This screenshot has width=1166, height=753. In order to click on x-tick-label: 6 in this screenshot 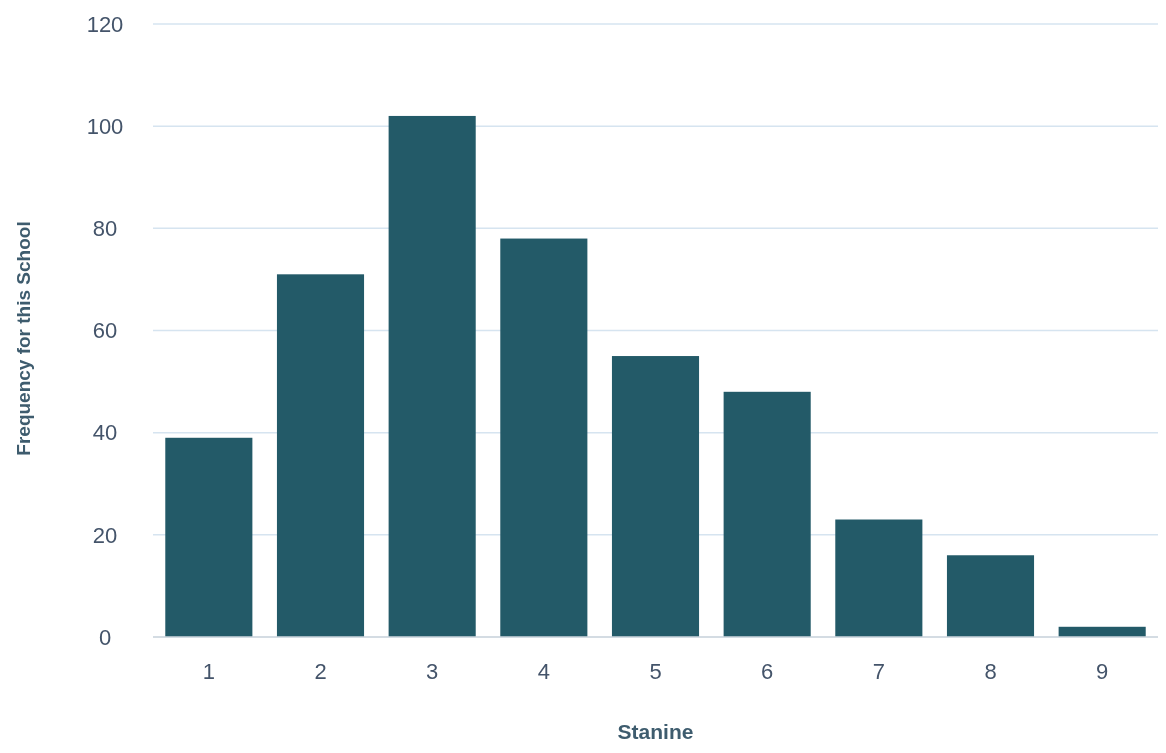, I will do `click(767, 671)`.